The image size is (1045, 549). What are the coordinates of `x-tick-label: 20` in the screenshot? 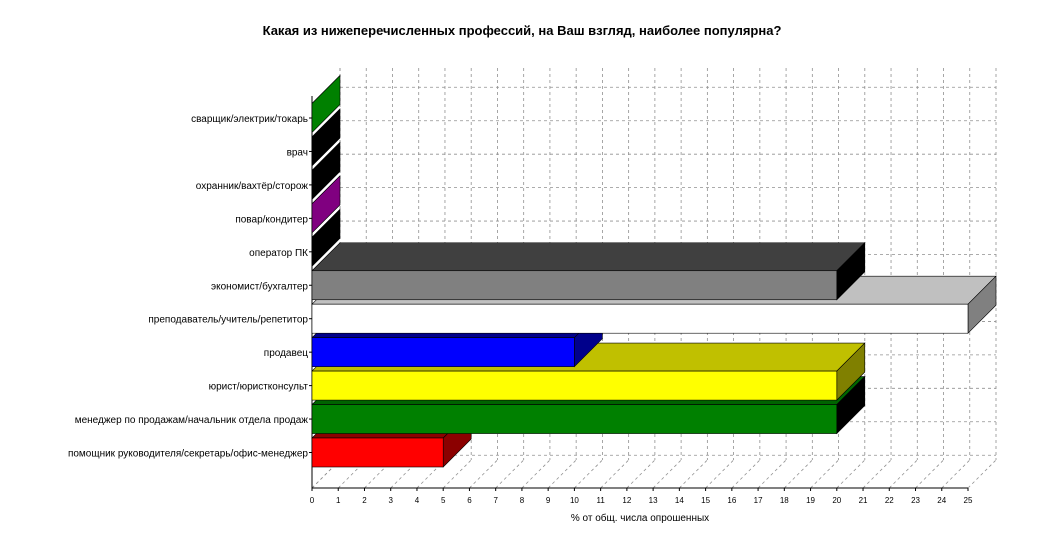 It's located at (836, 500).